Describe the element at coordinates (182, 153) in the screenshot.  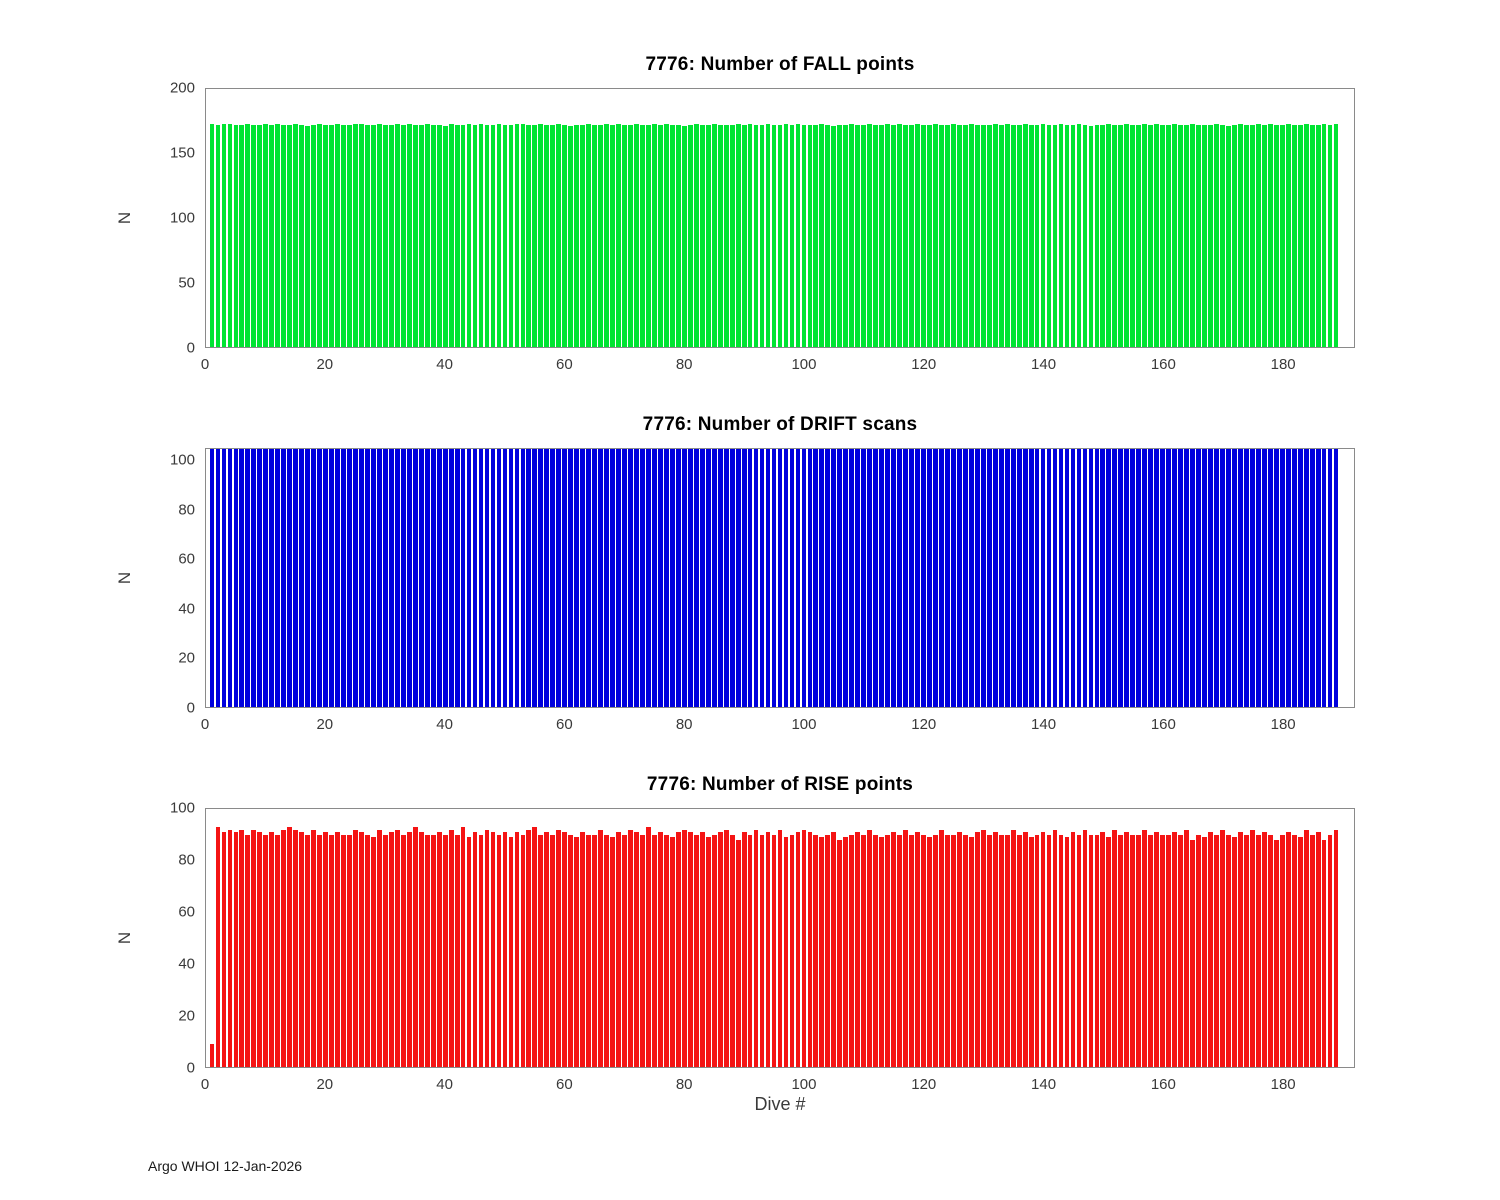
I see `y-tick-label: 150` at that location.